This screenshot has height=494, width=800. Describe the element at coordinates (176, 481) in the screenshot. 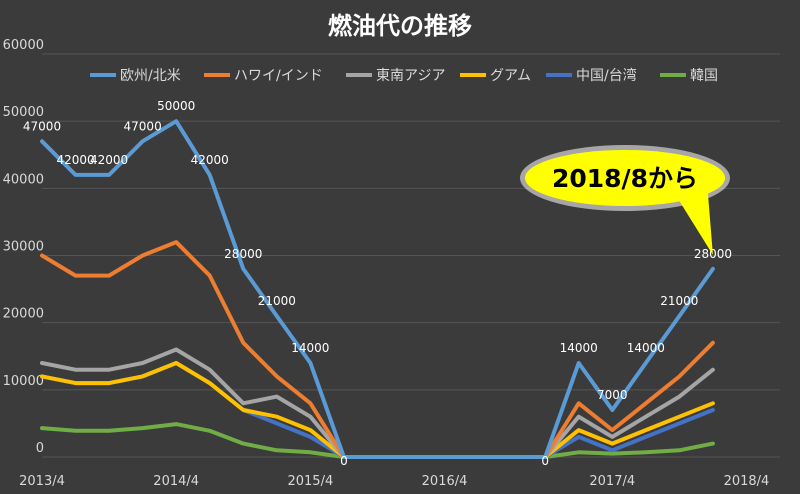

I see `x-tick-label: 2014/4` at that location.